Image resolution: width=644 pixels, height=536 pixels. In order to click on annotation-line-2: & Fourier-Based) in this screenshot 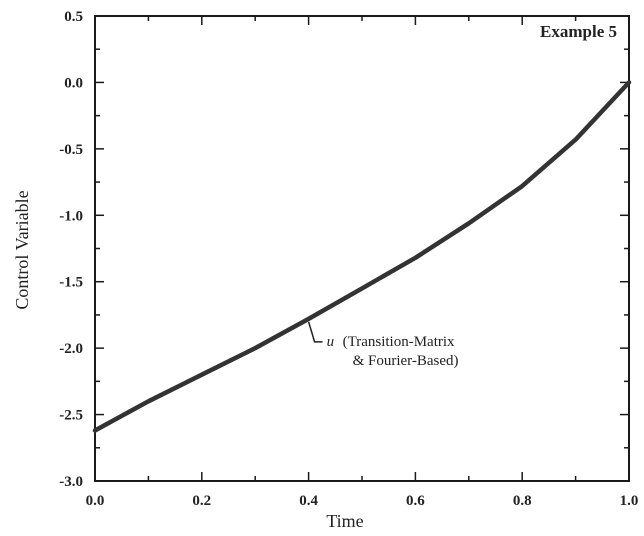, I will do `click(406, 361)`.